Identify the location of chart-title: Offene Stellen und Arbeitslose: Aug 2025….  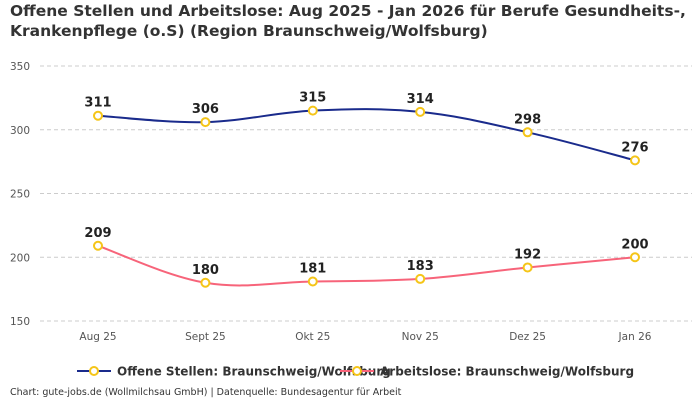
(348, 21).